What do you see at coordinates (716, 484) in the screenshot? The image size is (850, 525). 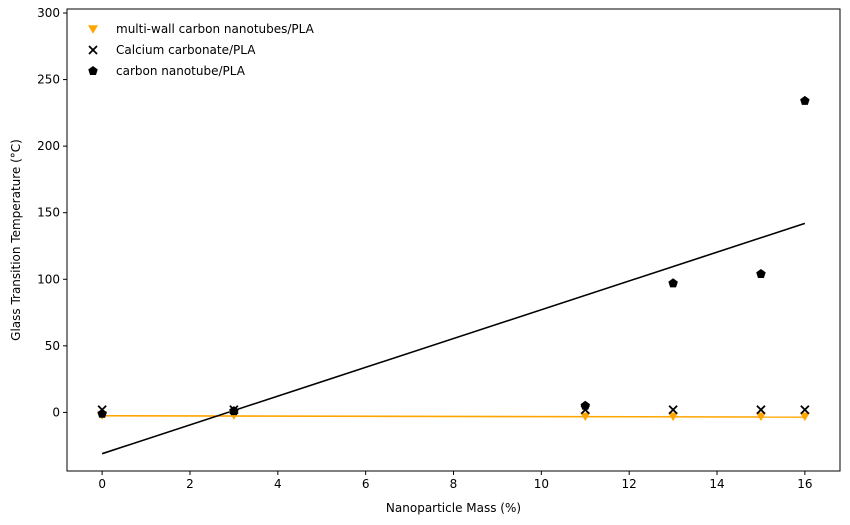 I see `x-tick-label: 14` at bounding box center [716, 484].